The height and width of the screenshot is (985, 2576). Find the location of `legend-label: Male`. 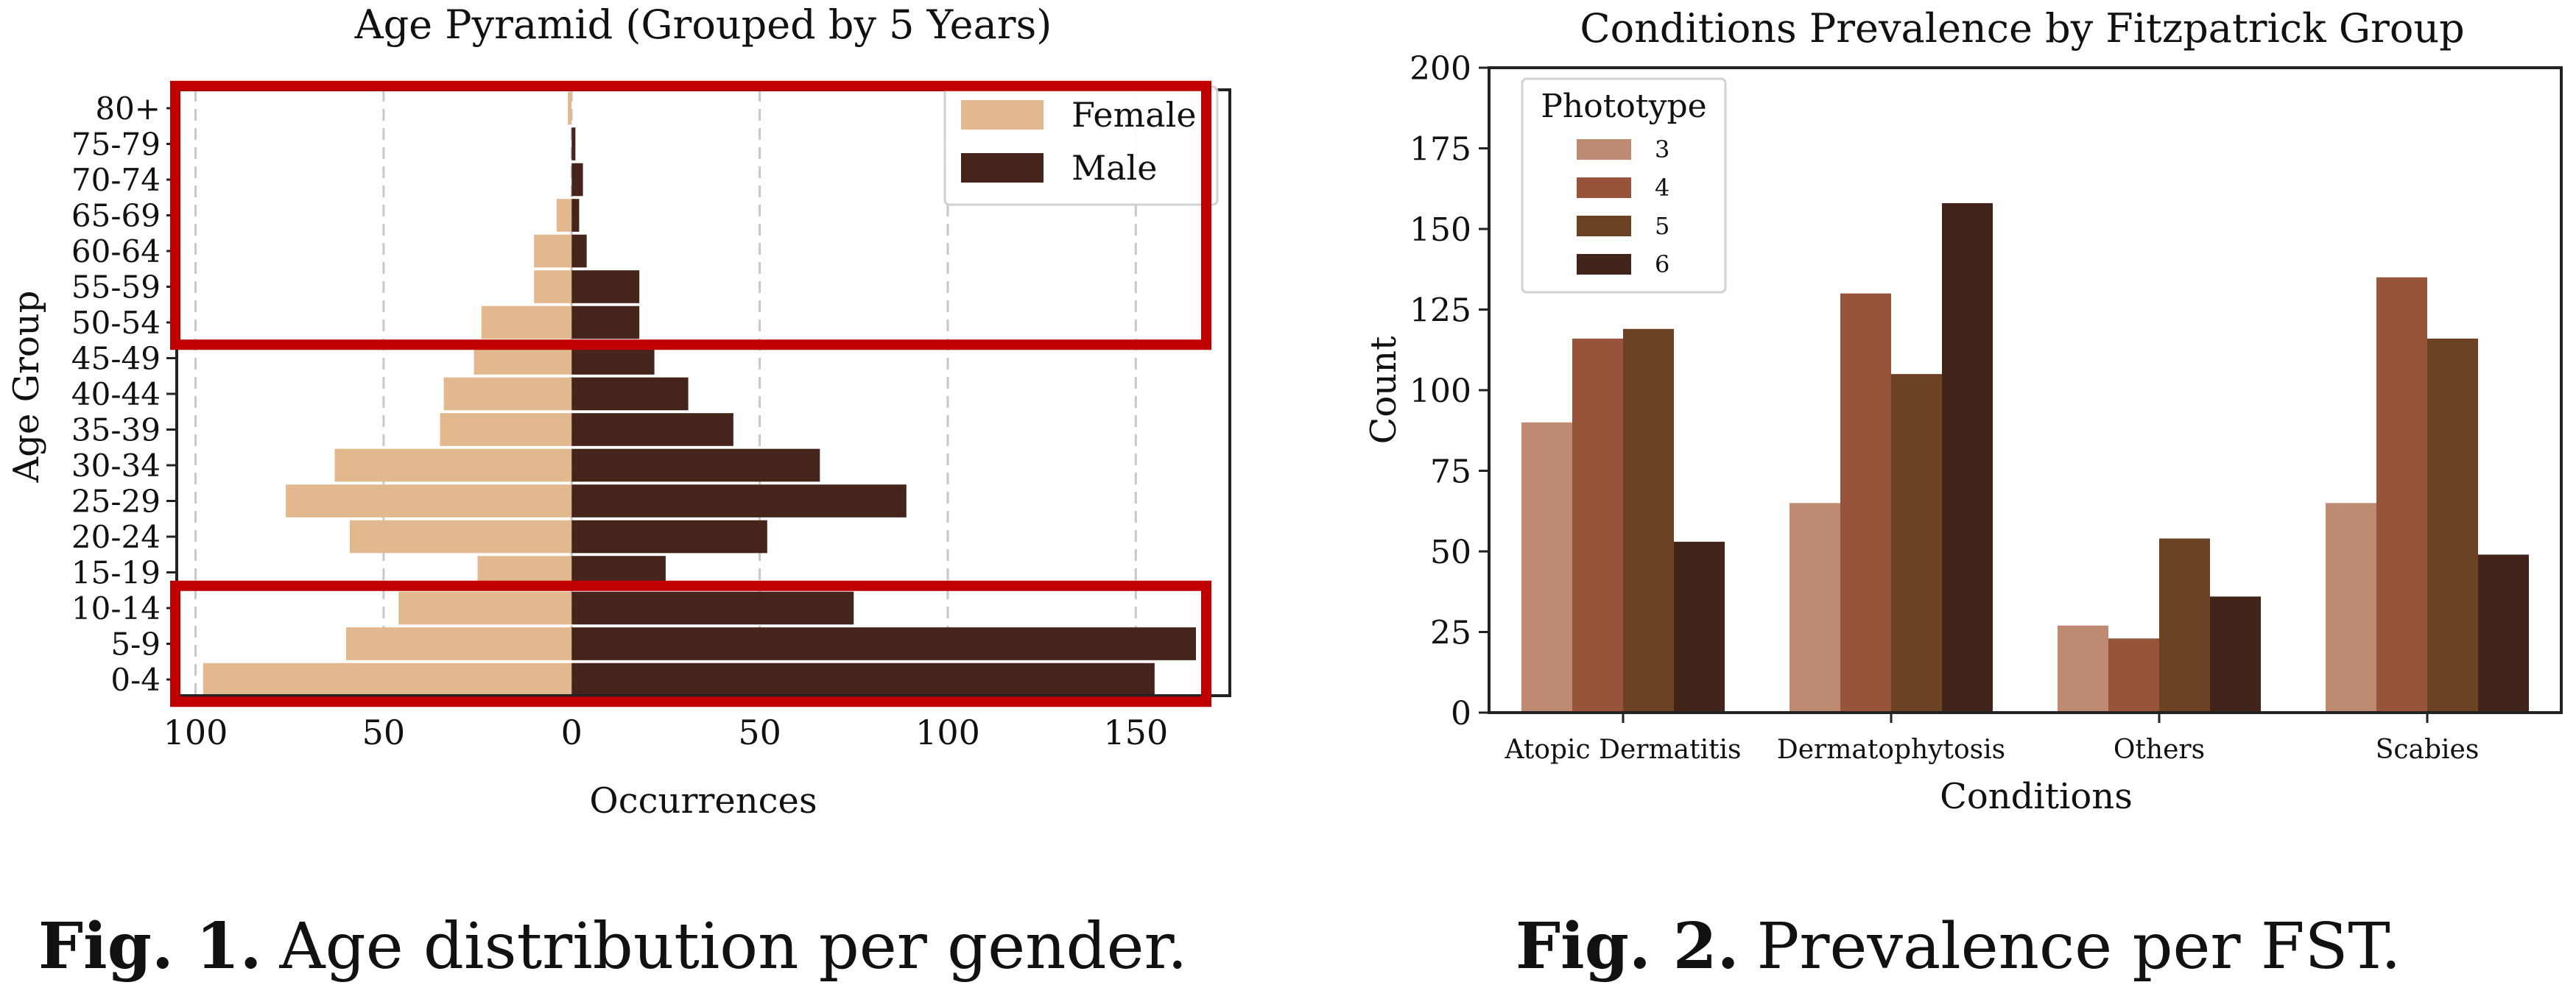

legend-label: Male is located at coordinates (1114, 168).